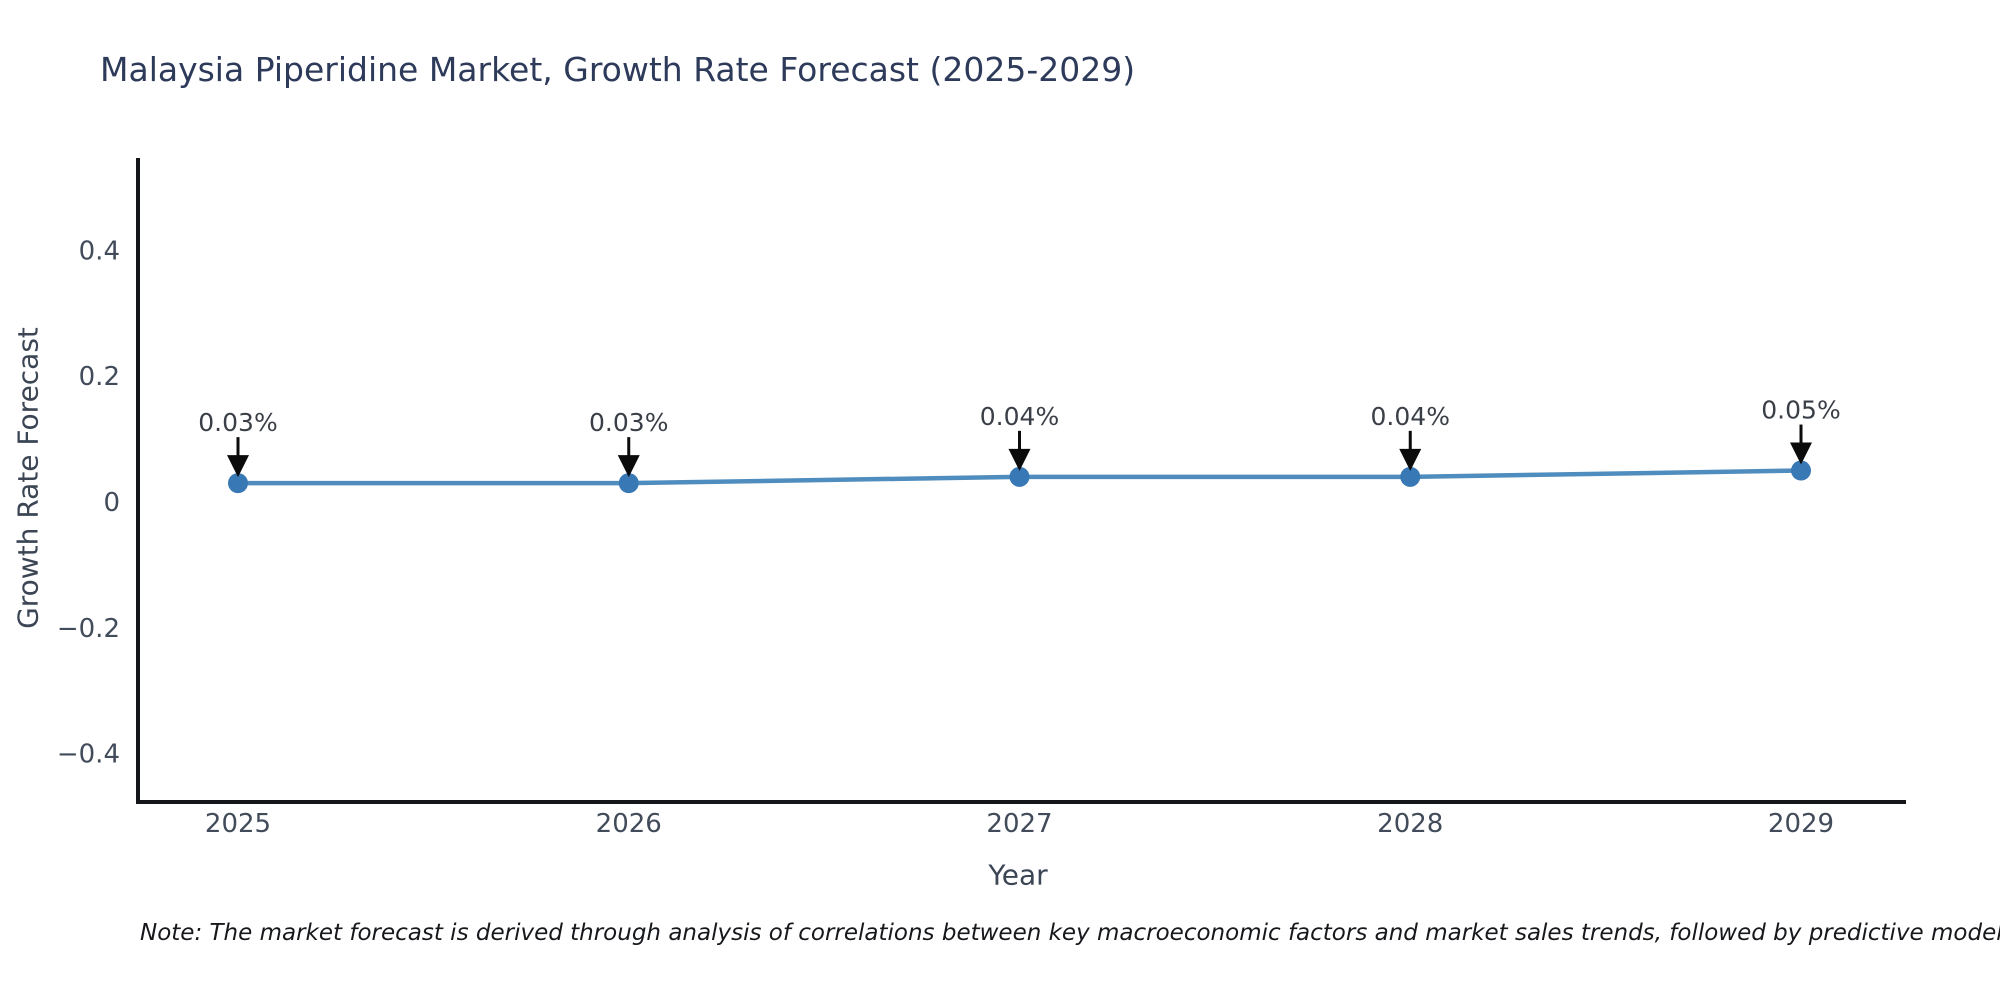 The height and width of the screenshot is (1000, 2000). Describe the element at coordinates (1018, 875) in the screenshot. I see `x-axis-title: Year` at that location.